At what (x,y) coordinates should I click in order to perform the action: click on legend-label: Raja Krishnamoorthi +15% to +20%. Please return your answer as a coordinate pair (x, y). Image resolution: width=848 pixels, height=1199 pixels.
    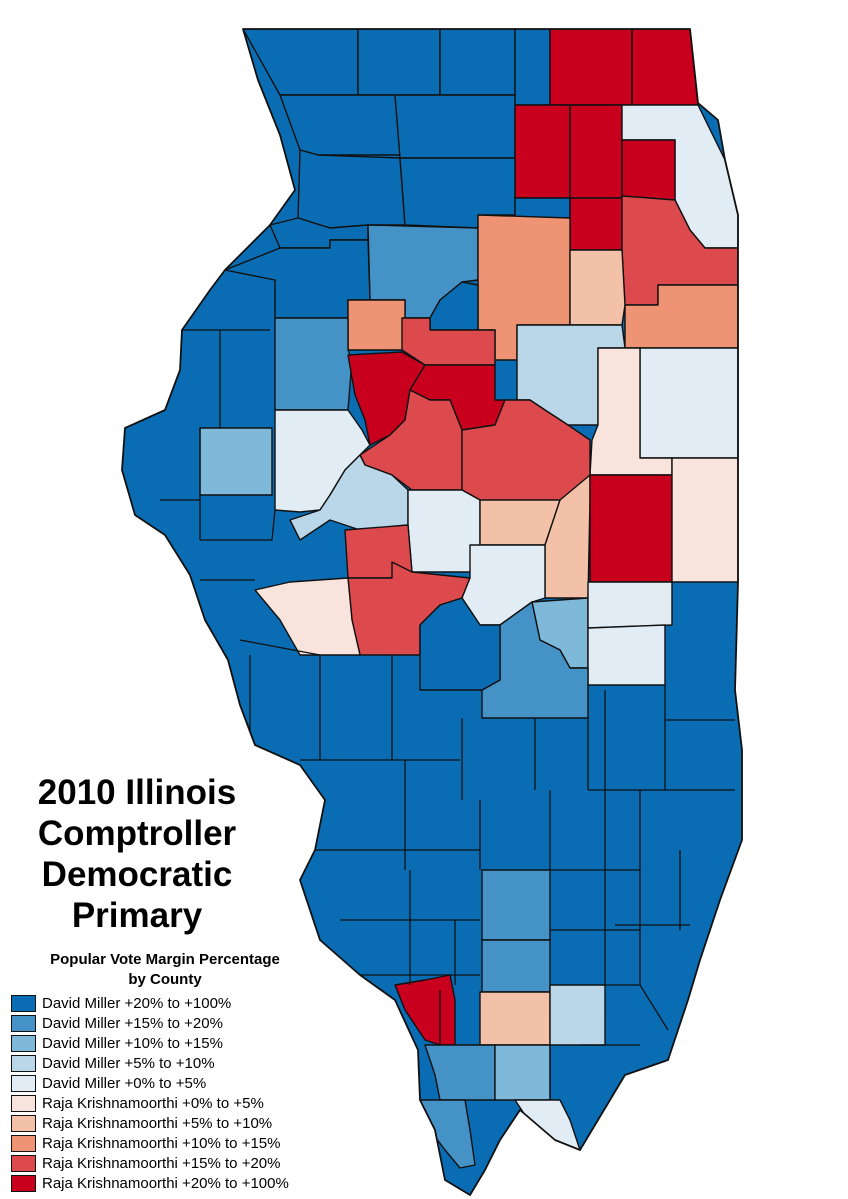
    Looking at the image, I should click on (161, 1163).